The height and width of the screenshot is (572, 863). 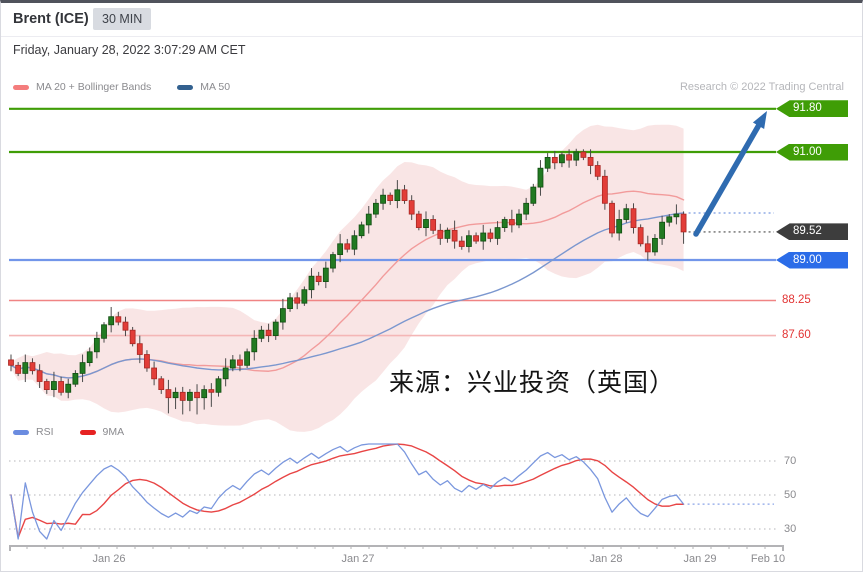 I want to click on rsi-legend-label: 9MA, so click(x=113, y=432).